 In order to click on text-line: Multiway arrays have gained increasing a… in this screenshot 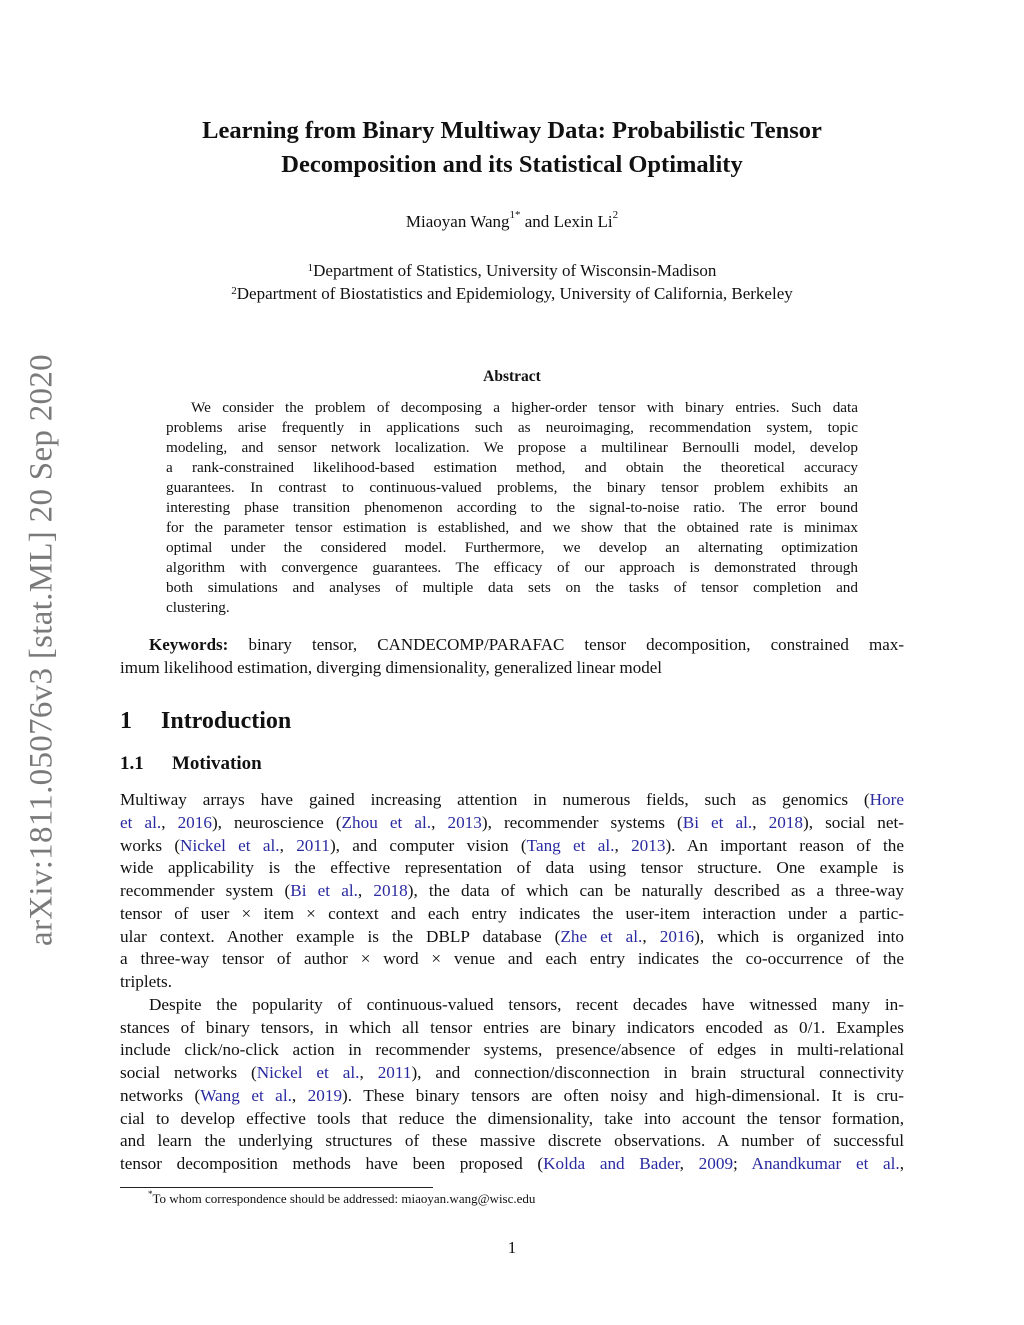, I will do `click(512, 800)`.